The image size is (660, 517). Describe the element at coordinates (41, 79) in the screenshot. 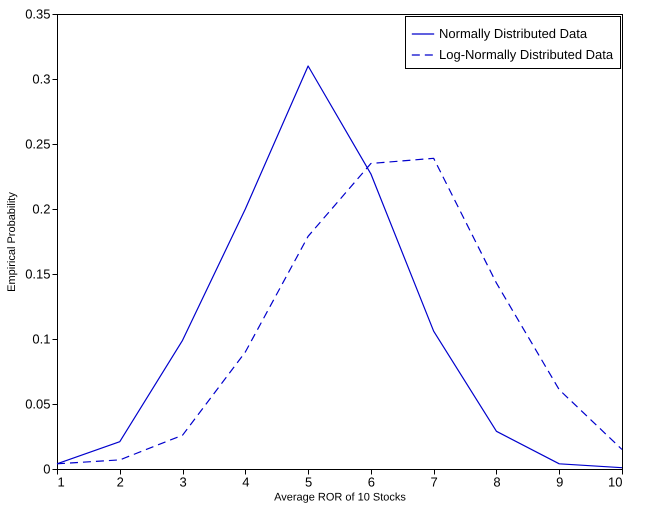

I see `y-tick-label: 0.3` at that location.